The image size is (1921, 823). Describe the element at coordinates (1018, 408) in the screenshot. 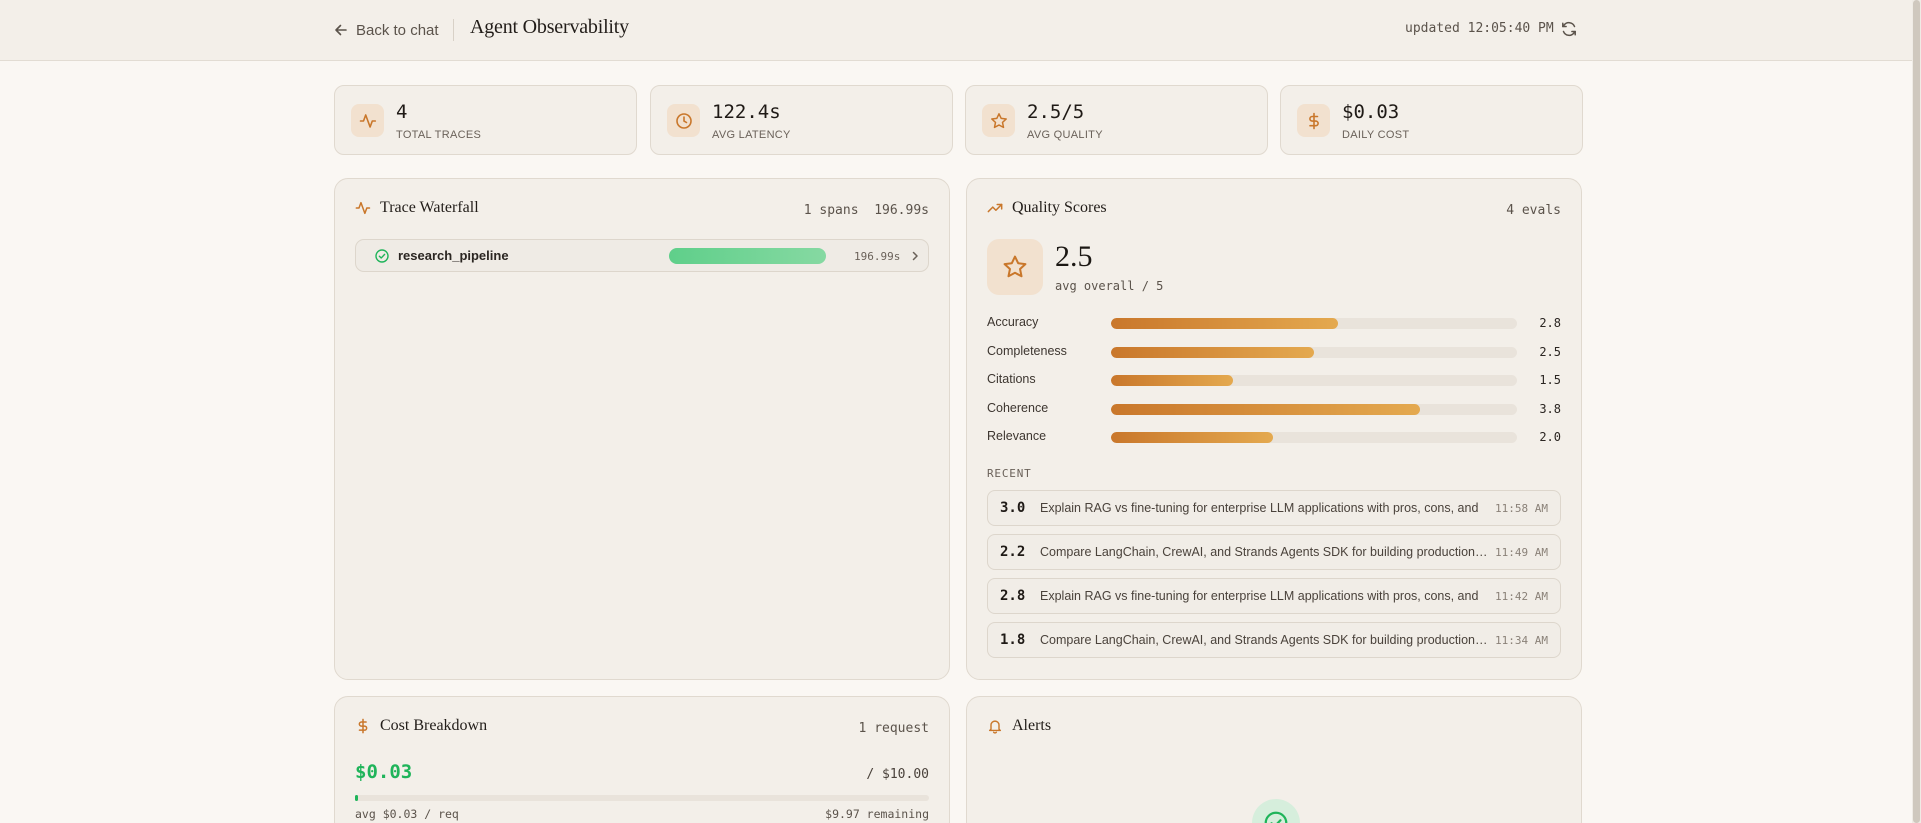

I see `metric-label: Coherence` at that location.